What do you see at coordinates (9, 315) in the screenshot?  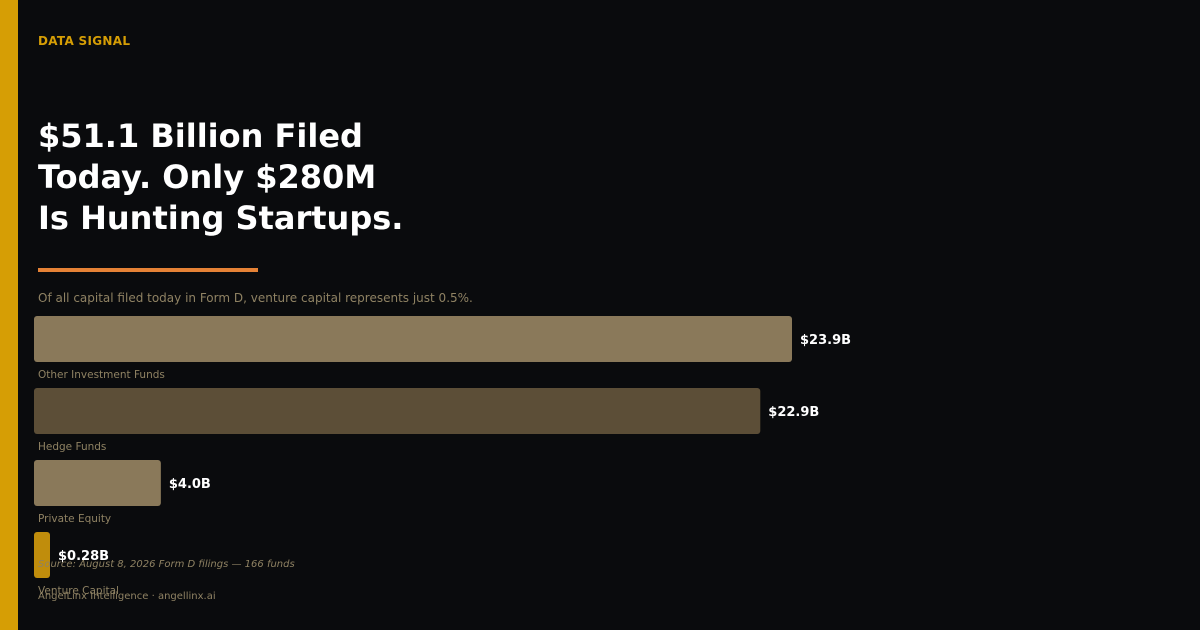 I see `left-accent-bar` at bounding box center [9, 315].